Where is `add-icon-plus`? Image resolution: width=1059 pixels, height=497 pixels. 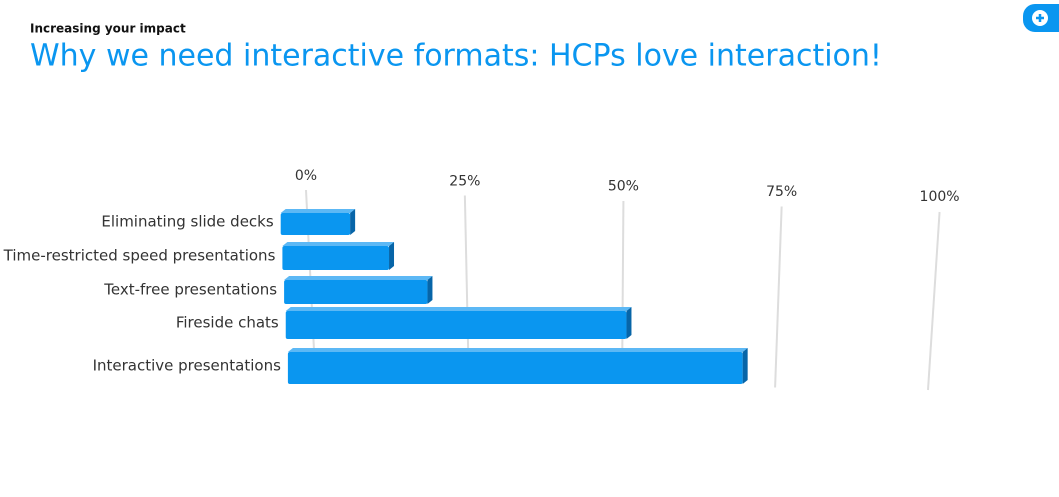
add-icon-plus is located at coordinates (1040, 18).